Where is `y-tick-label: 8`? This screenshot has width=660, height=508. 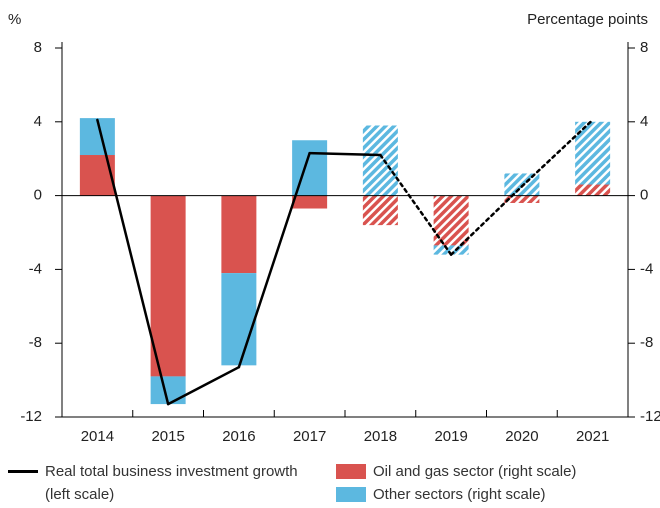
y-tick-label: 8 is located at coordinates (38, 47).